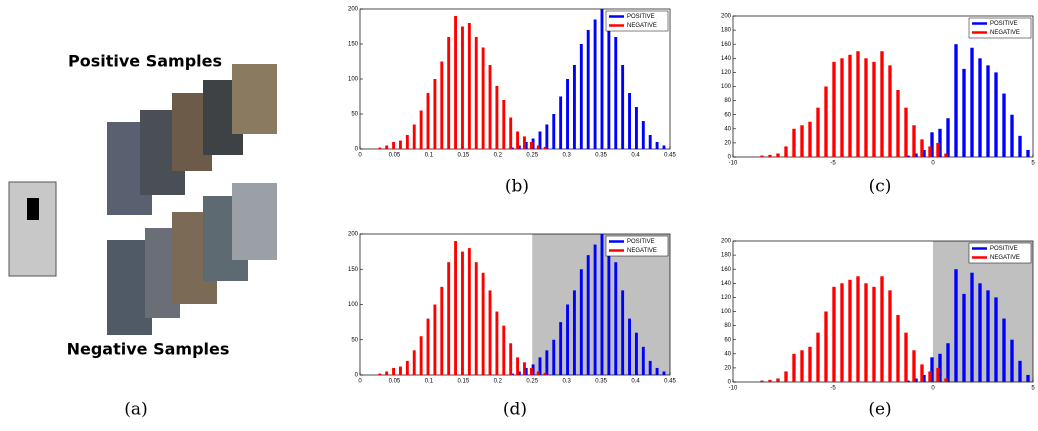  I want to click on y-tick-label: 80, so click(727, 326).